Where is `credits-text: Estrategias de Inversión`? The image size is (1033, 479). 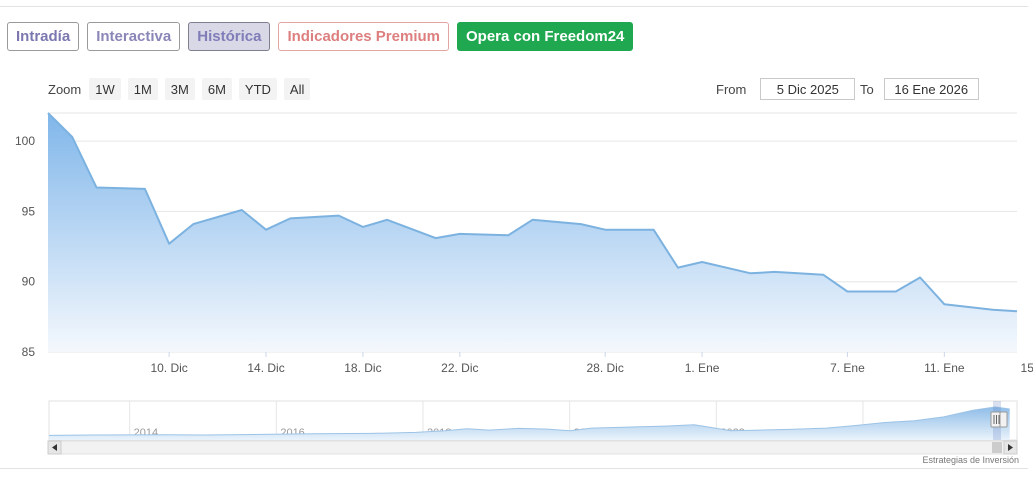
credits-text: Estrategias de Inversión is located at coordinates (970, 460).